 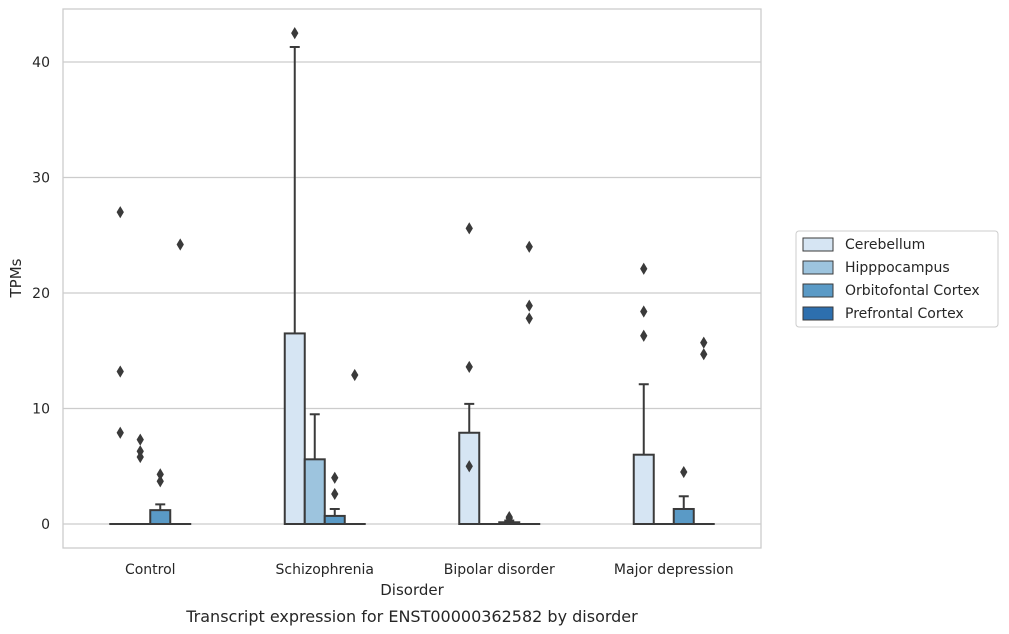 I want to click on x-tick-label: Schizophrenia, so click(x=325, y=570).